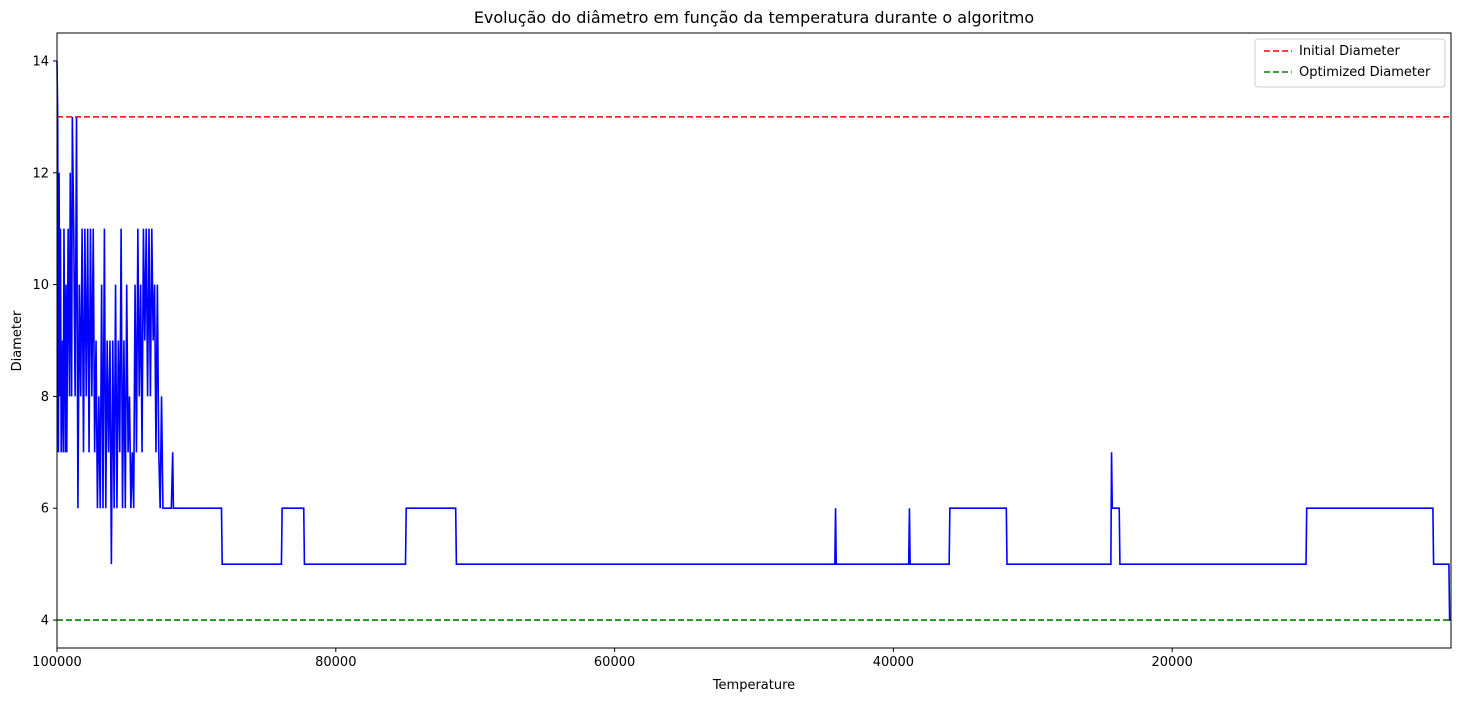  I want to click on x-tick-label: 100000, so click(57, 662).